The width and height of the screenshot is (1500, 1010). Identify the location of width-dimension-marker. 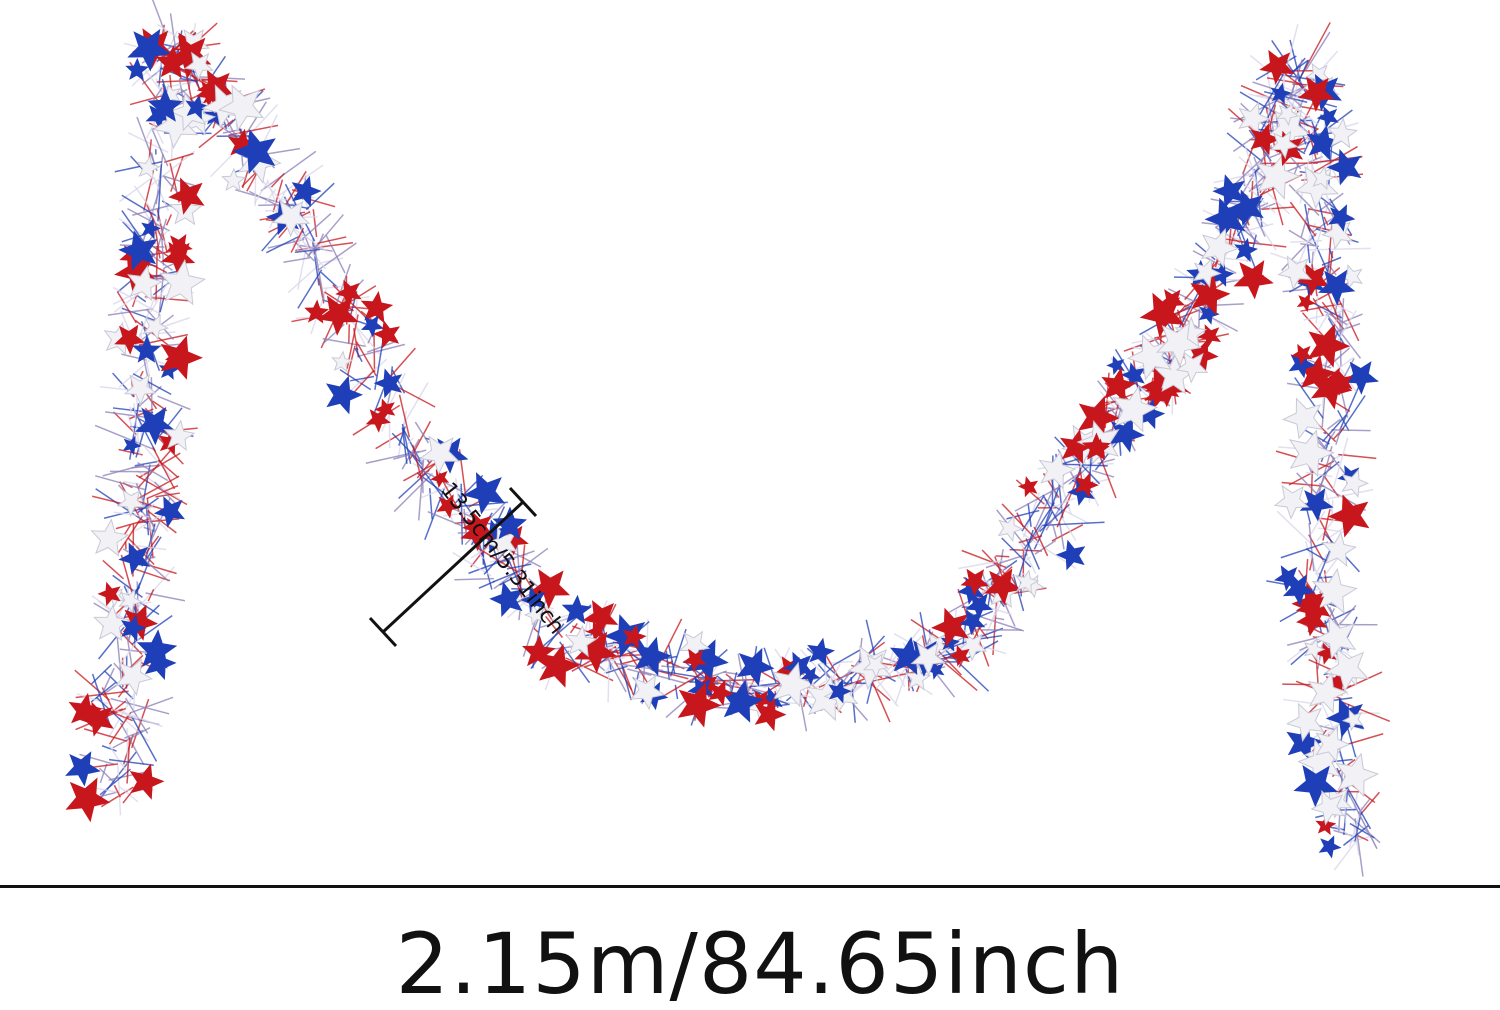
(453, 567).